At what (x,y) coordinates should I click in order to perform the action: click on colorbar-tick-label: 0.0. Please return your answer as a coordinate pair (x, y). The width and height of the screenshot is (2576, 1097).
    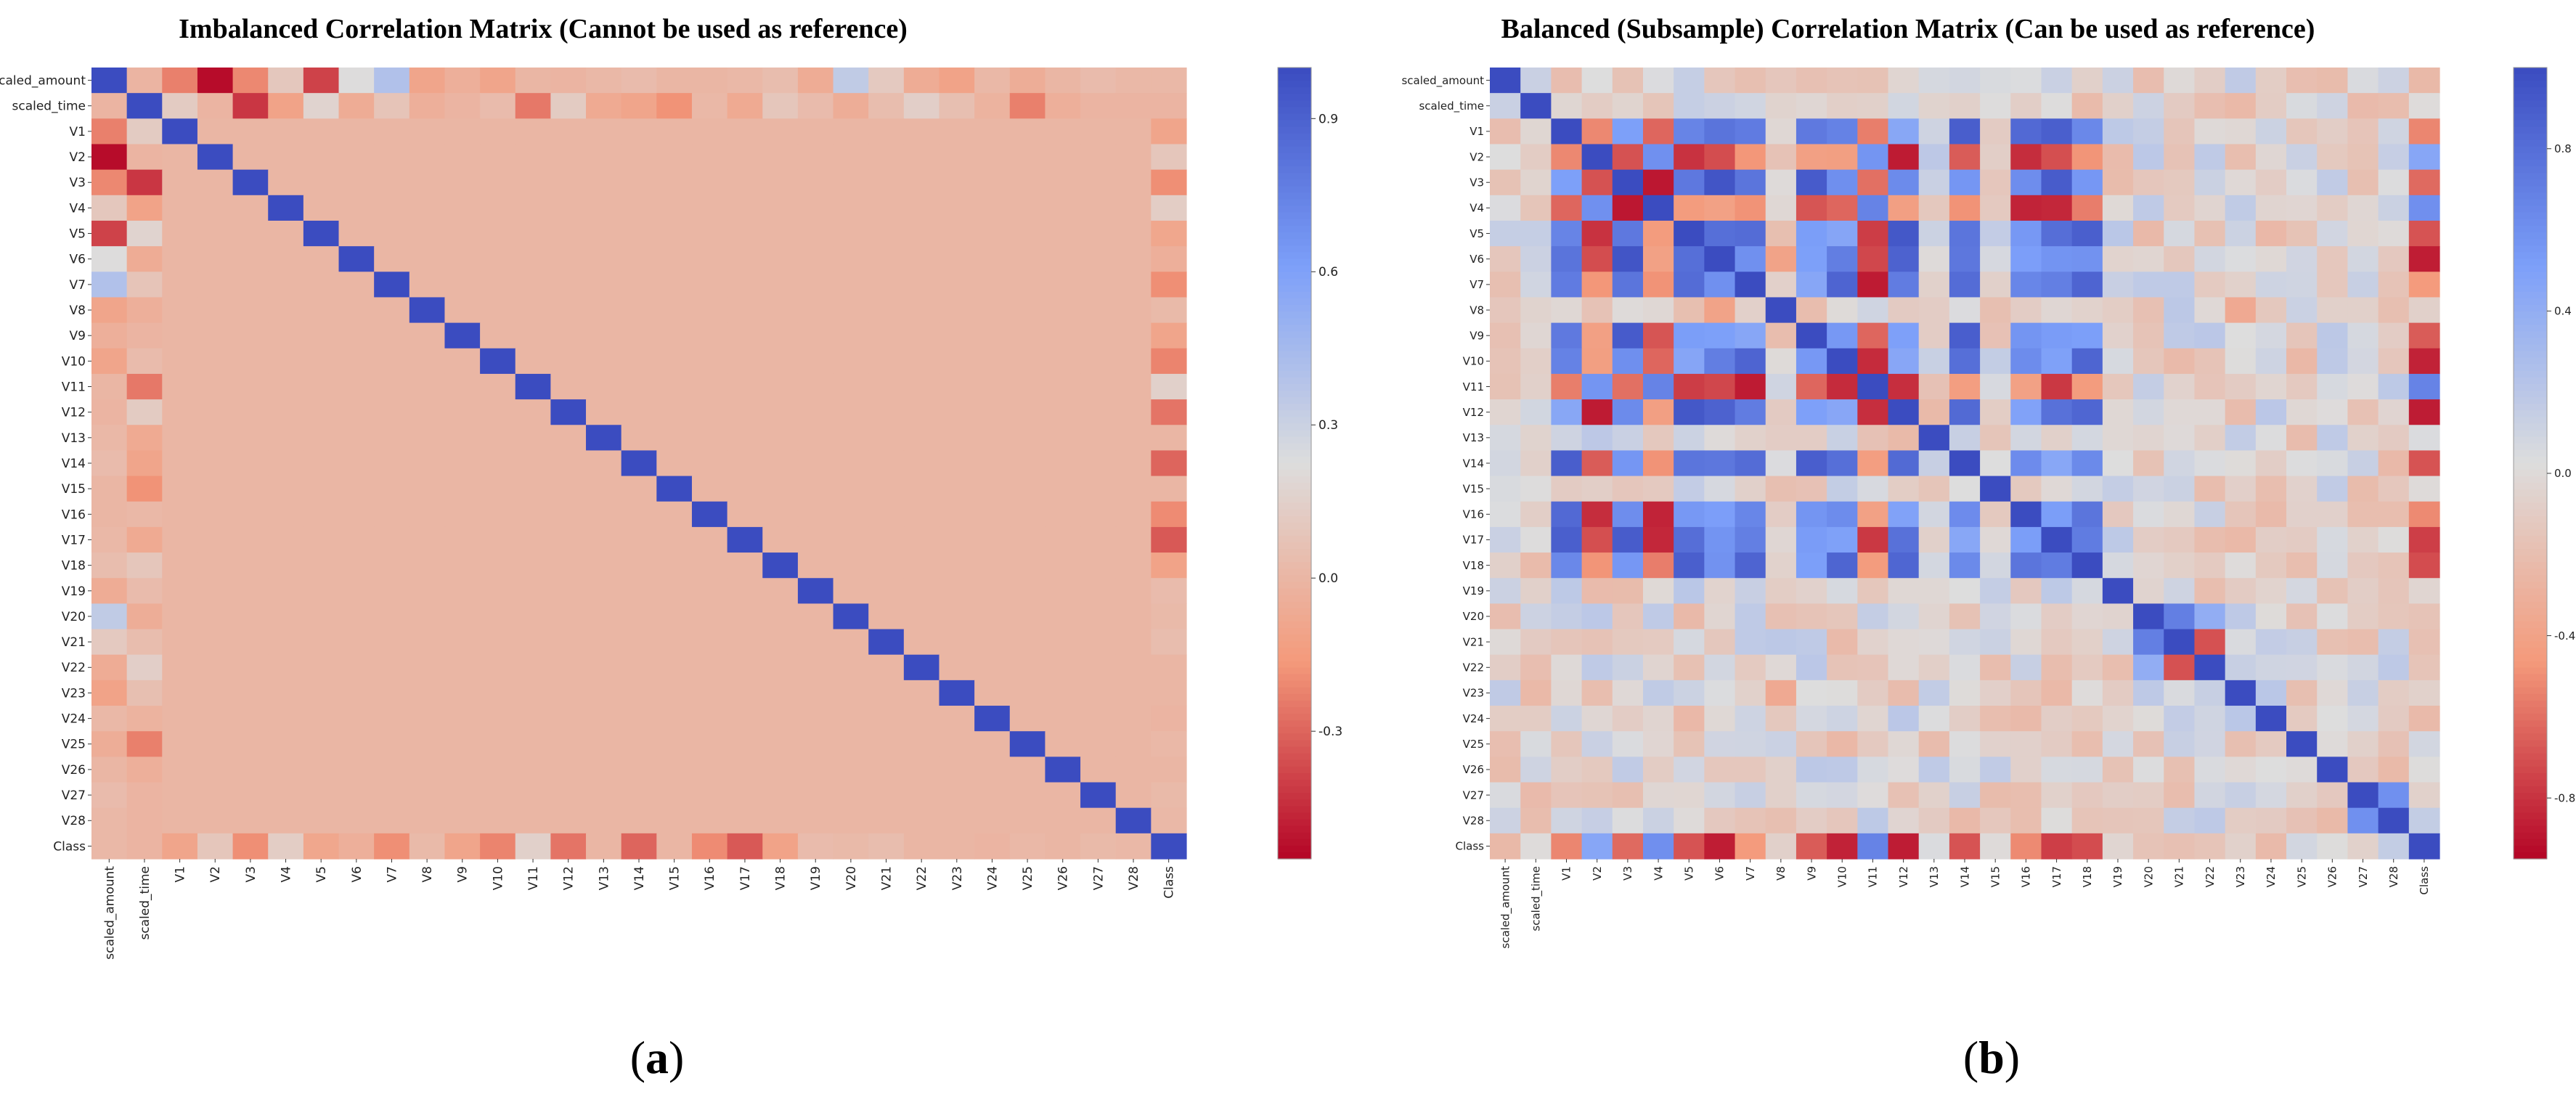
    Looking at the image, I should click on (1328, 578).